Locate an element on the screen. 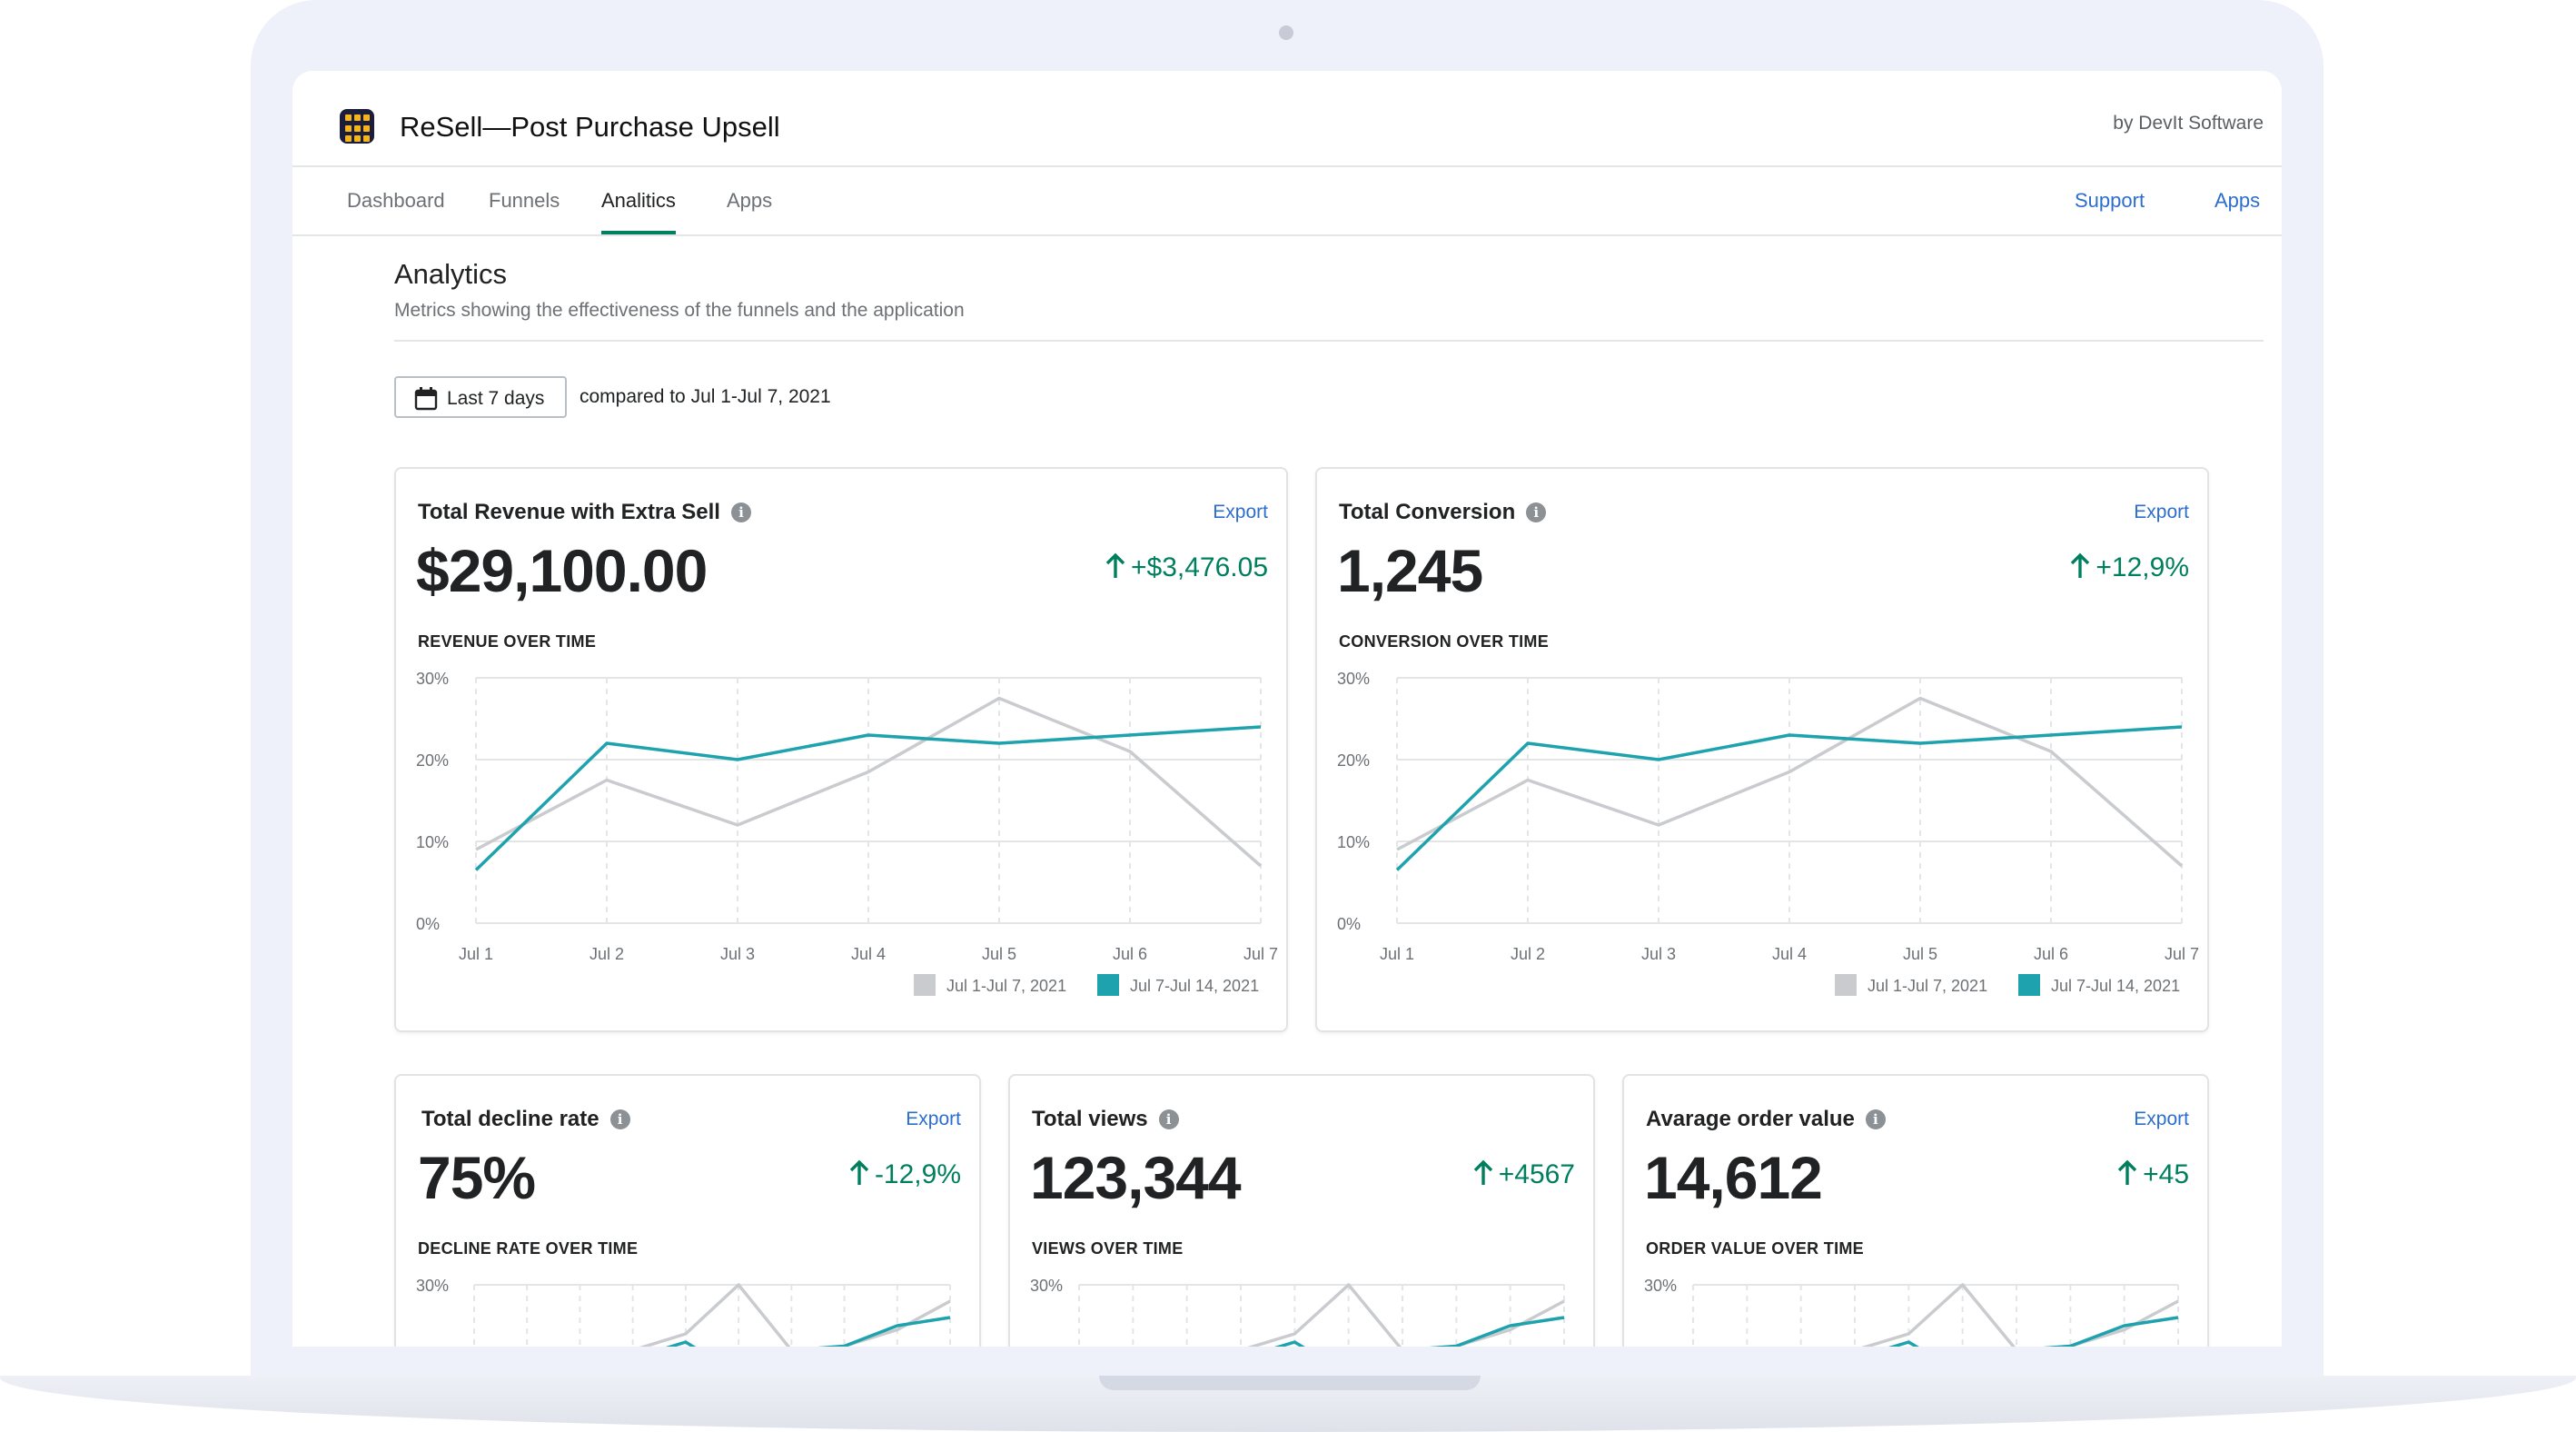 The height and width of the screenshot is (1432, 2576). app-vendor: by DevIt Software is located at coordinates (2188, 123).